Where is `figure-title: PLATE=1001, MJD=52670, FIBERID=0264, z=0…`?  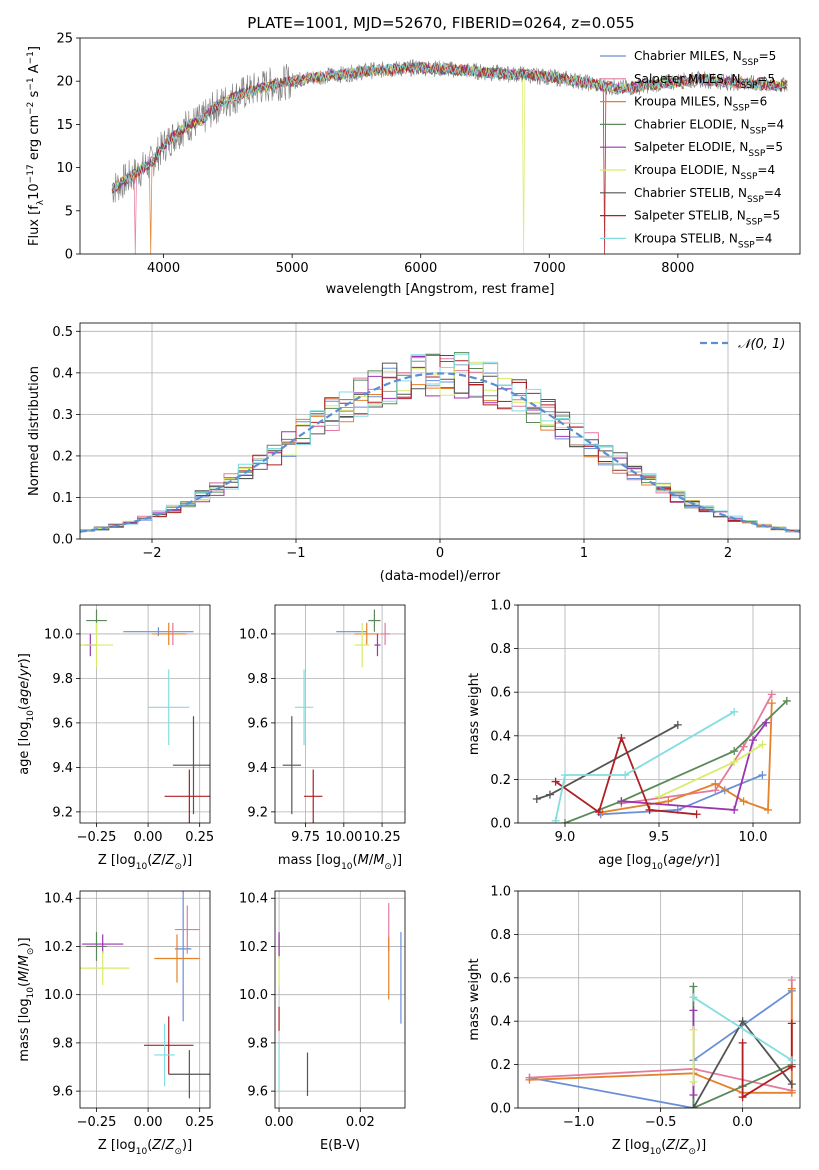
figure-title: PLATE=1001, MJD=52670, FIBERID=0264, z=0… is located at coordinates (440, 23).